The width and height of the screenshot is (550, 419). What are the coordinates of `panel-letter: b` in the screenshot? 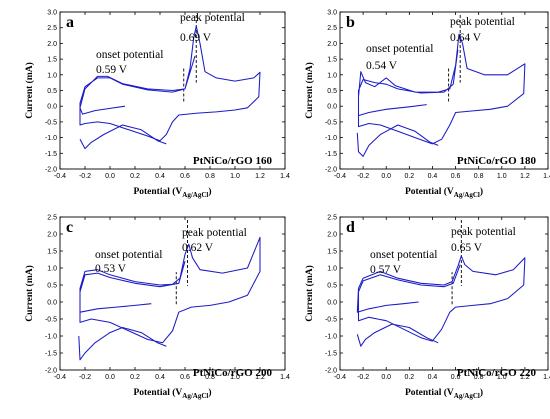 It's located at (350, 22).